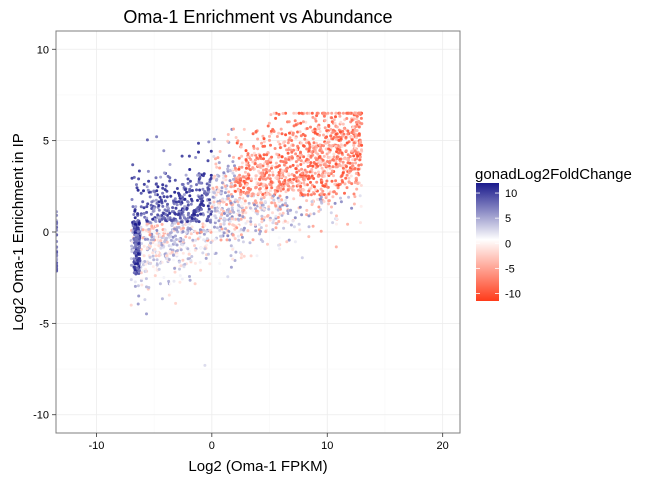 The width and height of the screenshot is (672, 480). I want to click on y-tick-label: 0, so click(46, 233).